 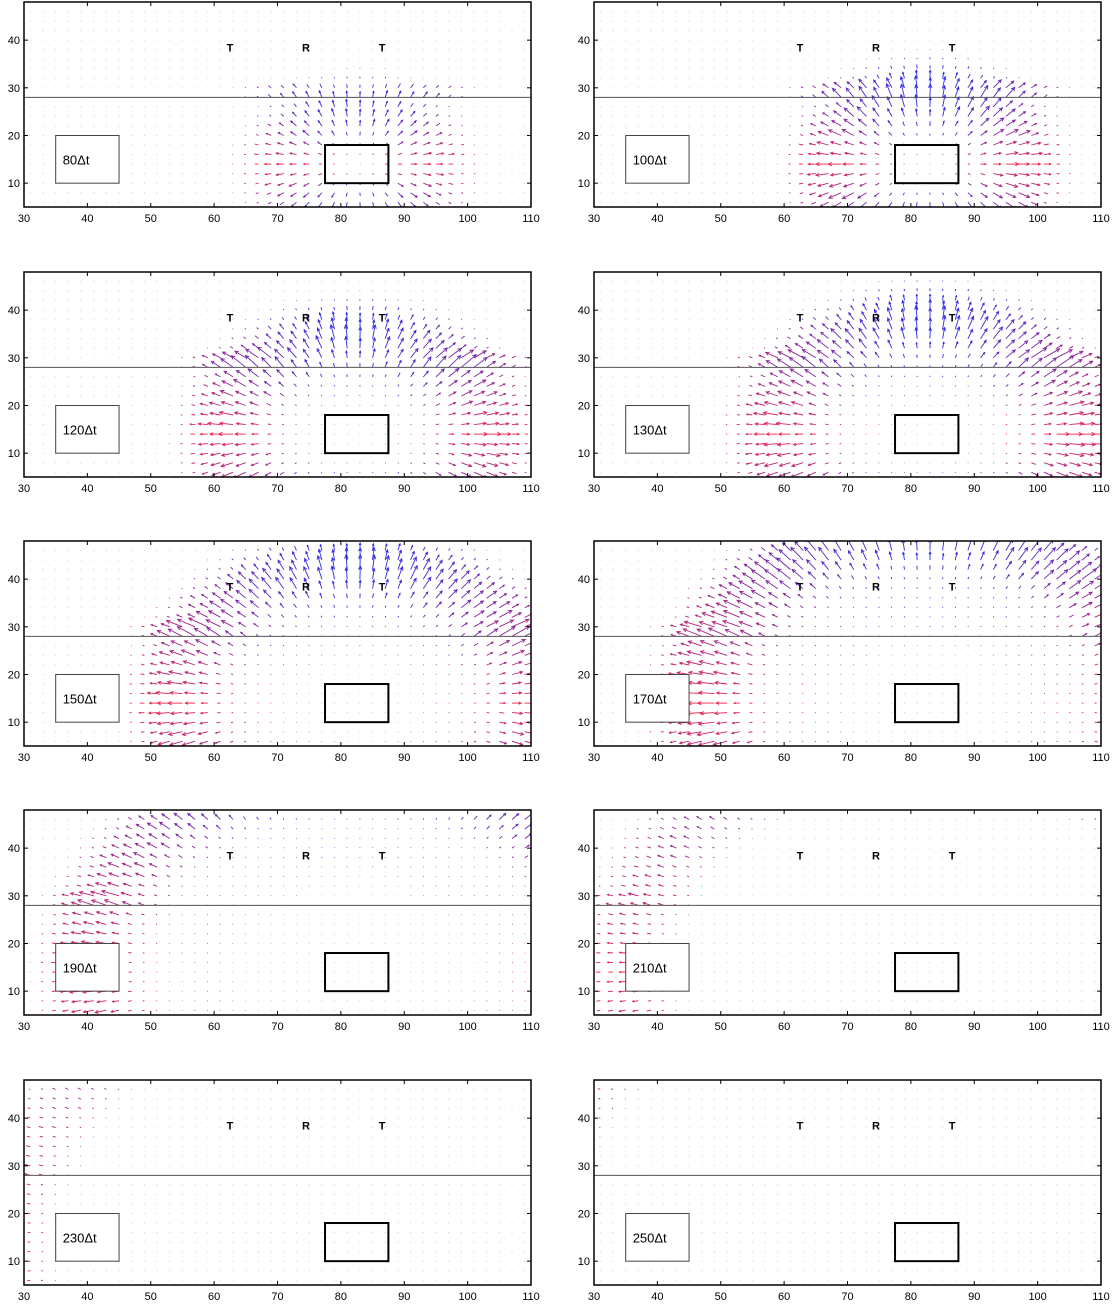 I want to click on y-tick-label: 30, so click(x=14, y=89).